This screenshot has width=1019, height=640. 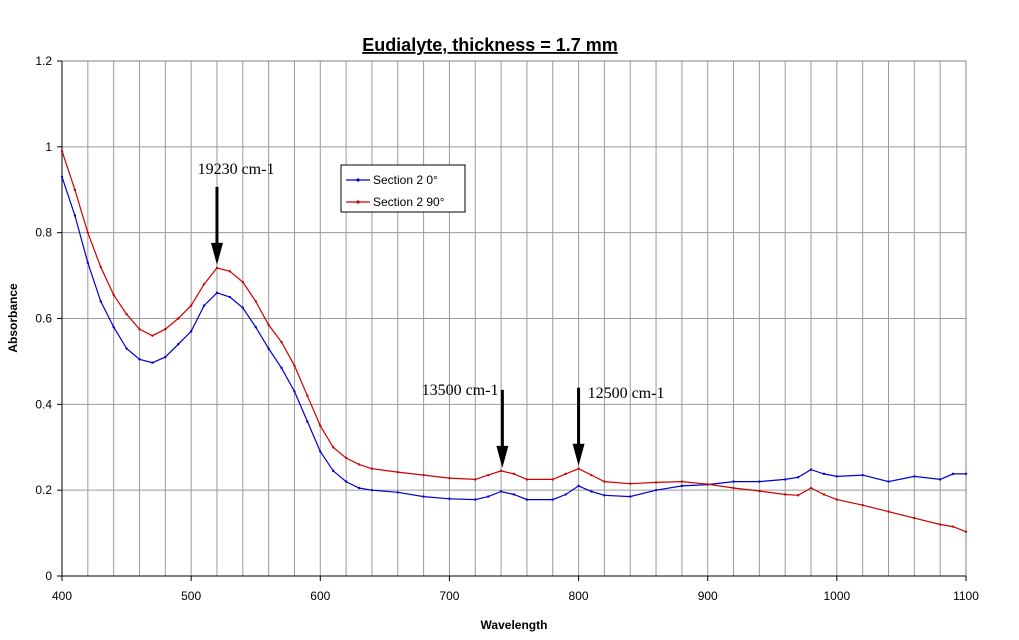 What do you see at coordinates (191, 596) in the screenshot?
I see `x-tick-label: 500` at bounding box center [191, 596].